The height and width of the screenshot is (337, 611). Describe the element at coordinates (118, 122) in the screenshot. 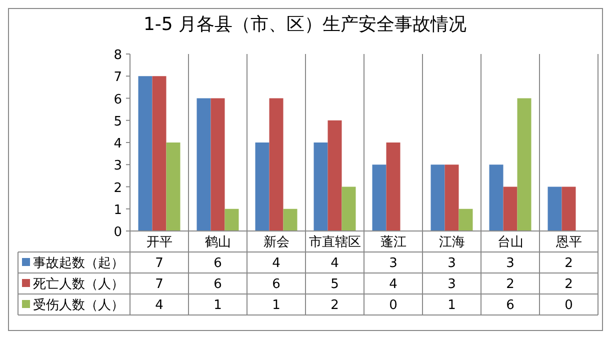

I see `y-tick-label: 5` at that location.